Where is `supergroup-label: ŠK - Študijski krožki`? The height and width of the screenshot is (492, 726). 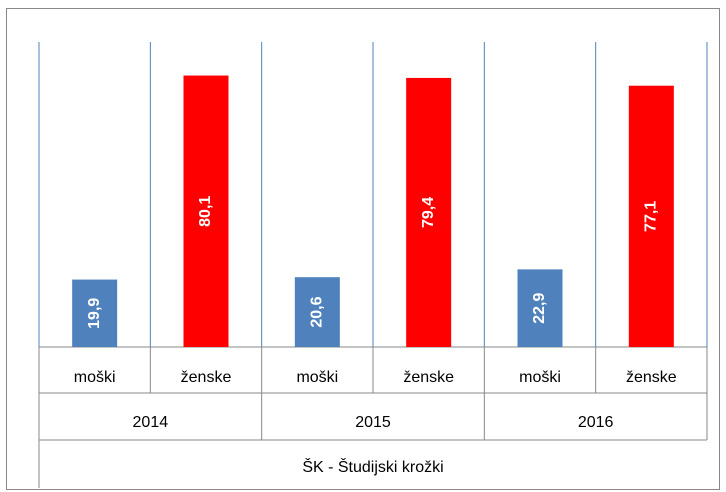
supergroup-label: ŠK - Študijski krožki is located at coordinates (372, 466).